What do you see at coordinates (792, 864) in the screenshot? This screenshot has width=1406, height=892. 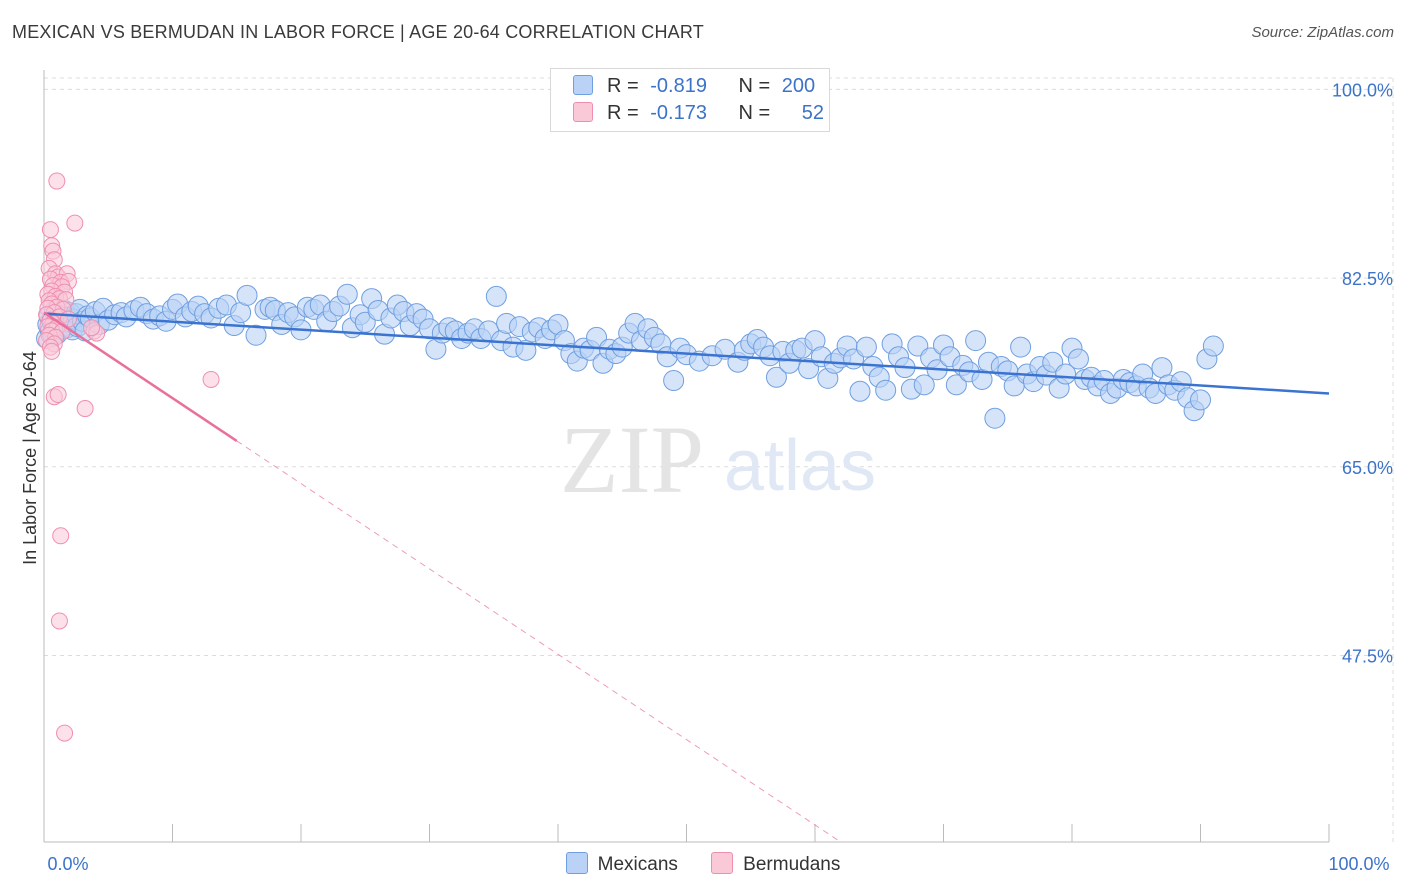 I see `legend-label-bermudans: Bermudans` at bounding box center [792, 864].